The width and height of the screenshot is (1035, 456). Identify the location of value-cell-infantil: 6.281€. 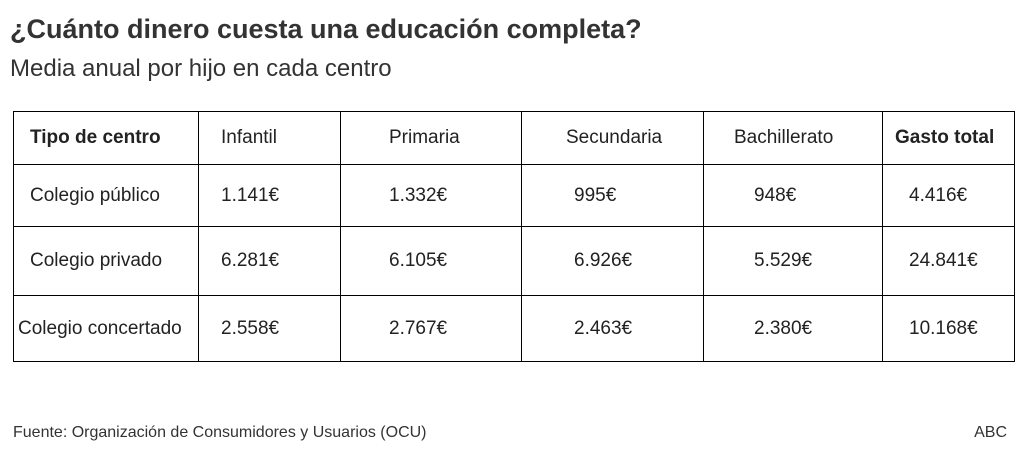
(269, 261).